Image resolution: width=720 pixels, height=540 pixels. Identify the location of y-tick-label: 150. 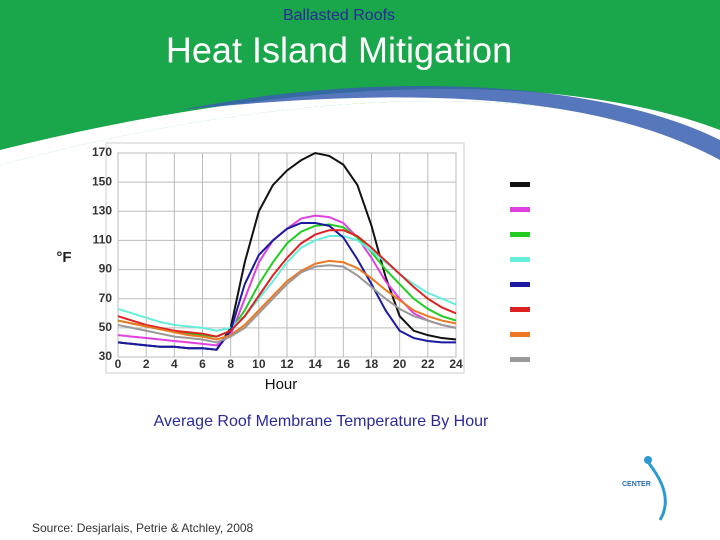
(102, 181).